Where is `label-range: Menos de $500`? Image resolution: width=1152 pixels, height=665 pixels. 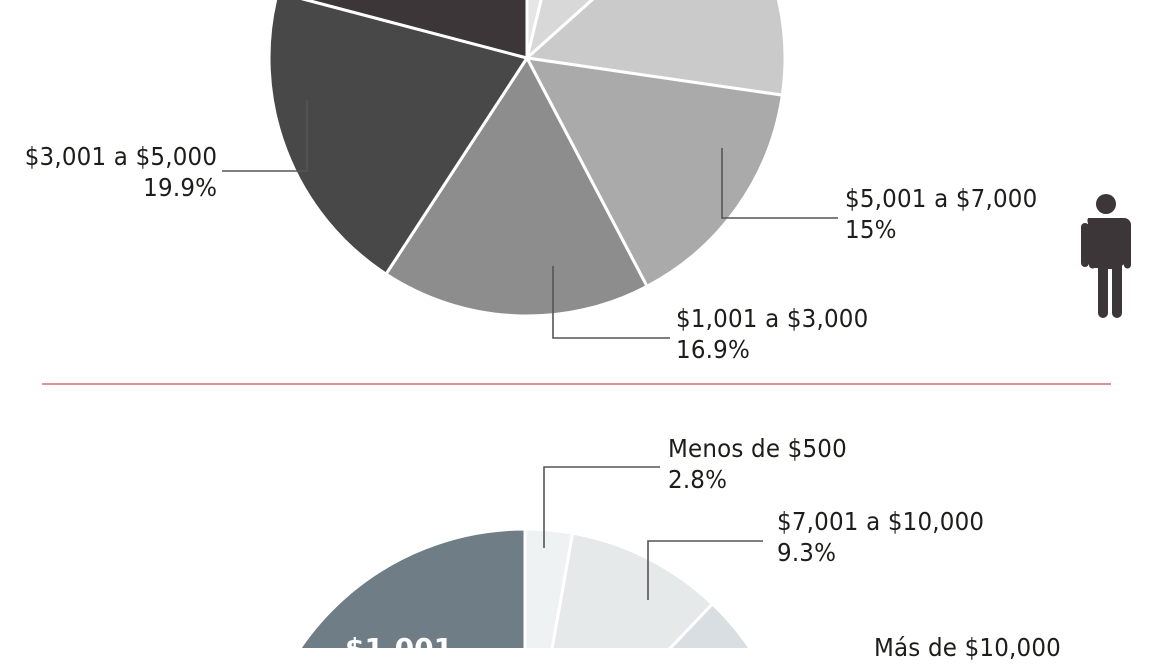
label-range: Menos de $500 is located at coordinates (757, 448).